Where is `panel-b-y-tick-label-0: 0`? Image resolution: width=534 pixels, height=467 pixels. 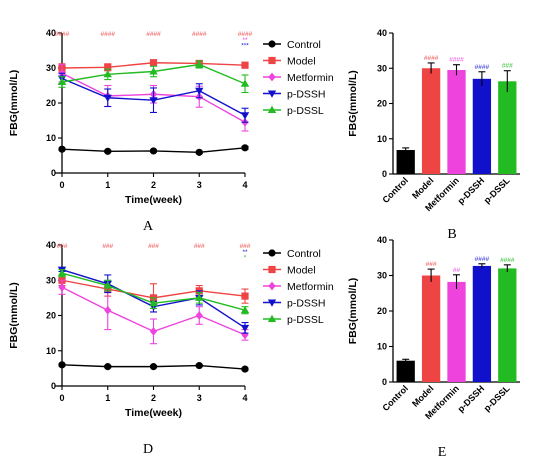 panel-b-y-tick-label-0: 0 is located at coordinates (384, 174).